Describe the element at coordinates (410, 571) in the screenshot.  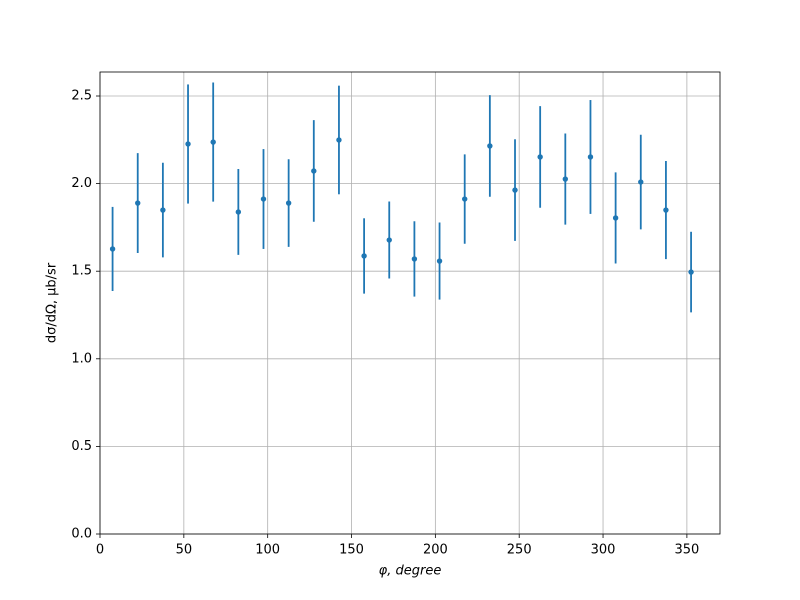
I see `x-axis-label: φ, degree` at that location.